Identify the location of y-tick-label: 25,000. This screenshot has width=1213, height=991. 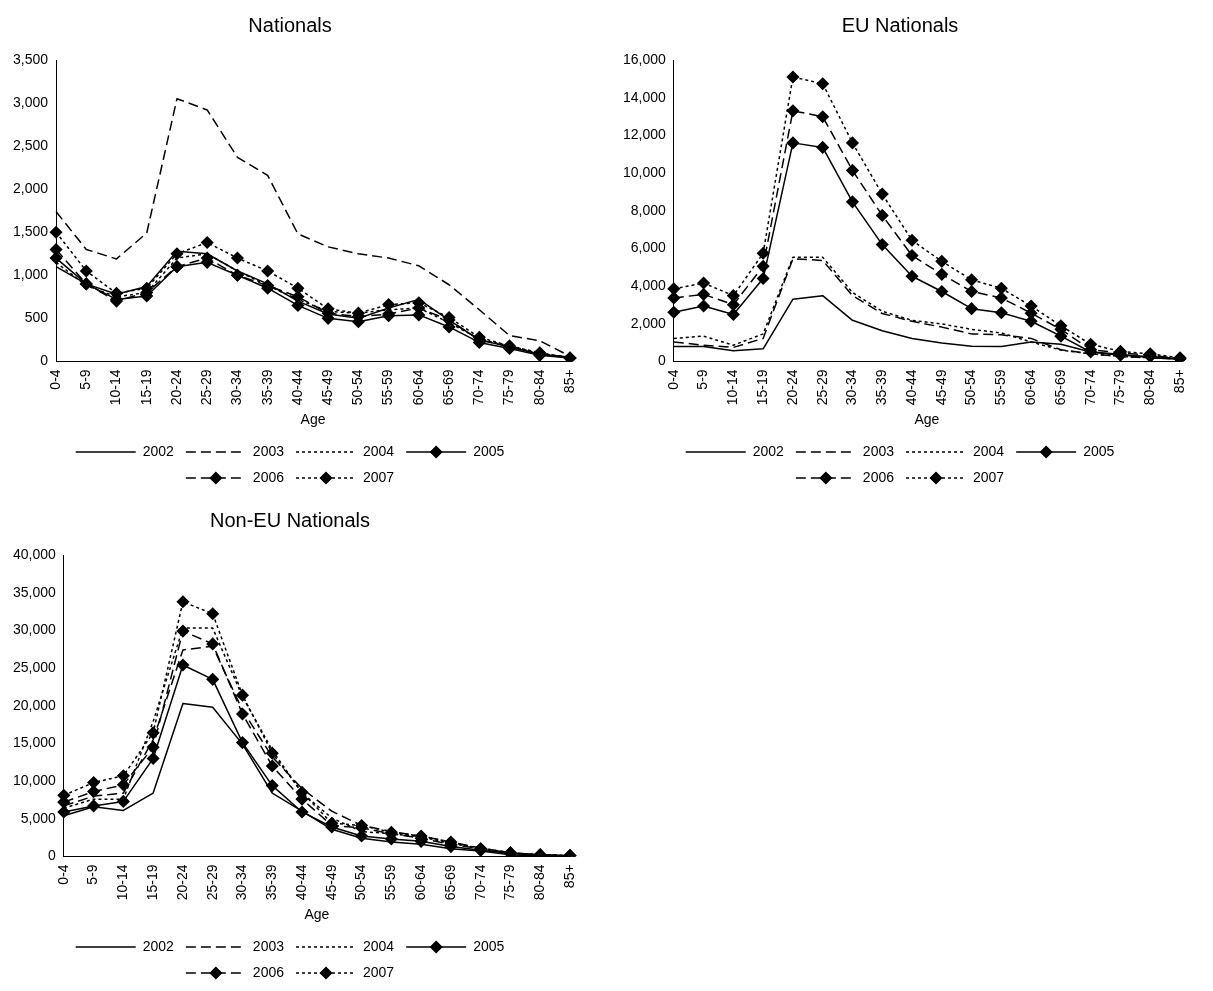
(34, 666).